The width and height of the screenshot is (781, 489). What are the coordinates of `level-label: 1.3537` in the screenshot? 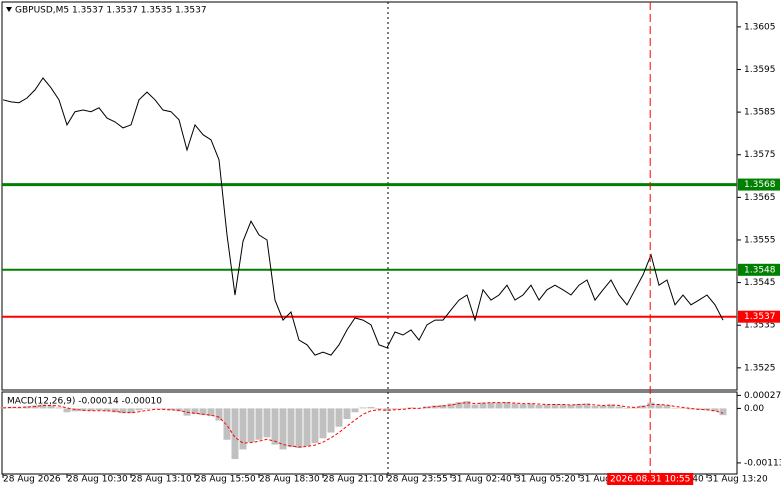 It's located at (760, 317).